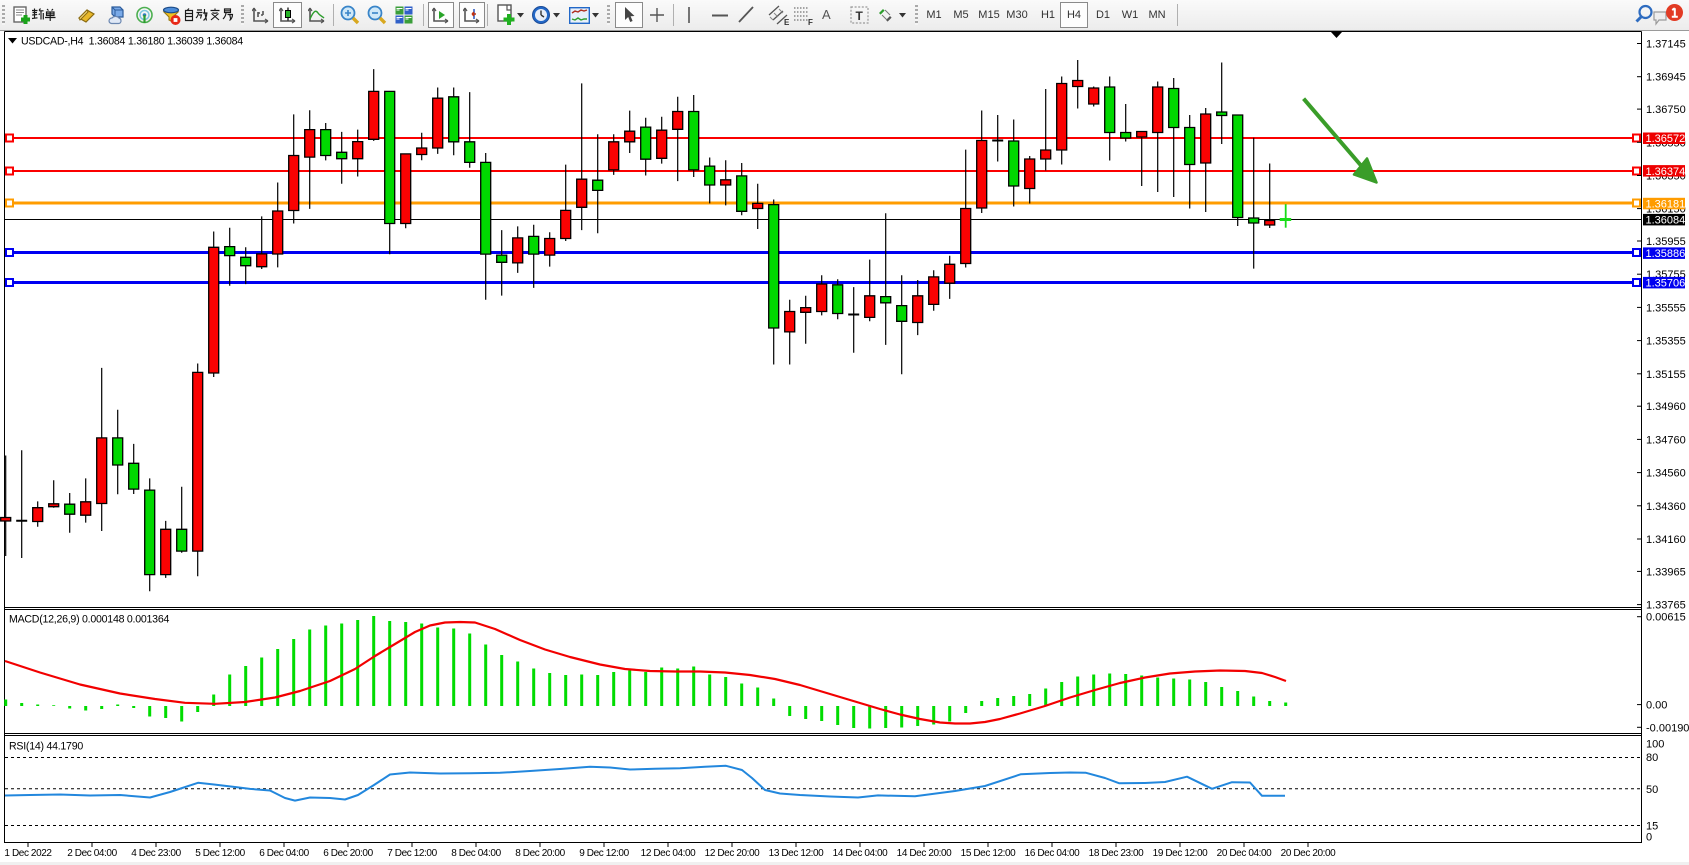  Describe the element at coordinates (1666, 606) in the screenshot. I see `svg-text: 1.33765` at that location.